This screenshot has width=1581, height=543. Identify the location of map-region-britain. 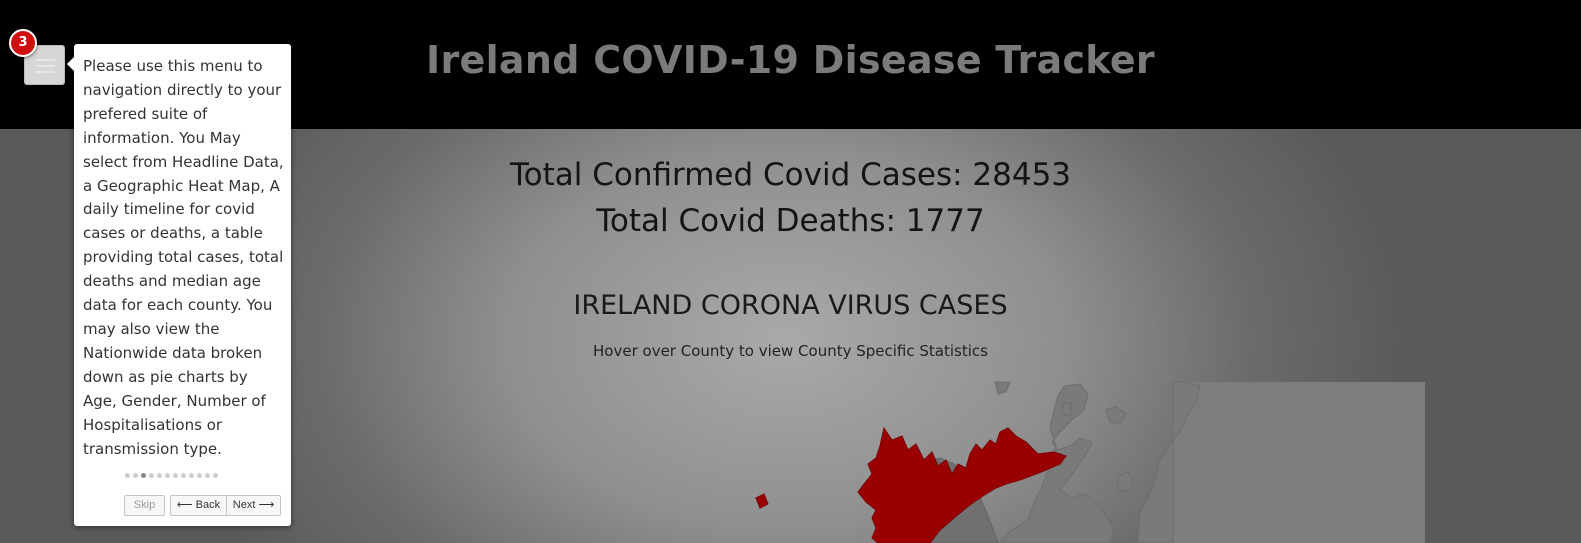
(1064, 462).